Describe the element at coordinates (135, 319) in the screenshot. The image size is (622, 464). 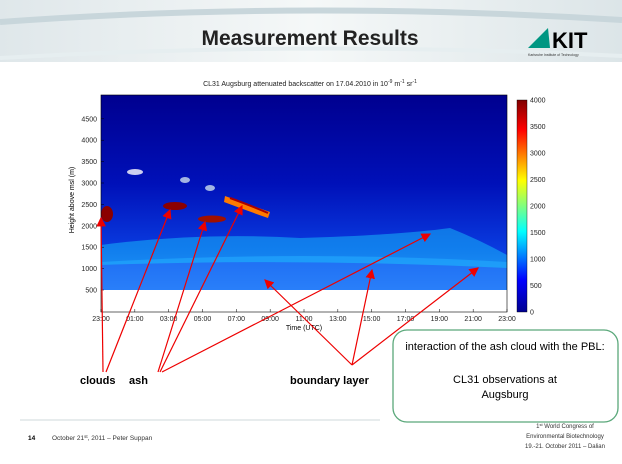
I see `x-tick-label: 01:00` at that location.